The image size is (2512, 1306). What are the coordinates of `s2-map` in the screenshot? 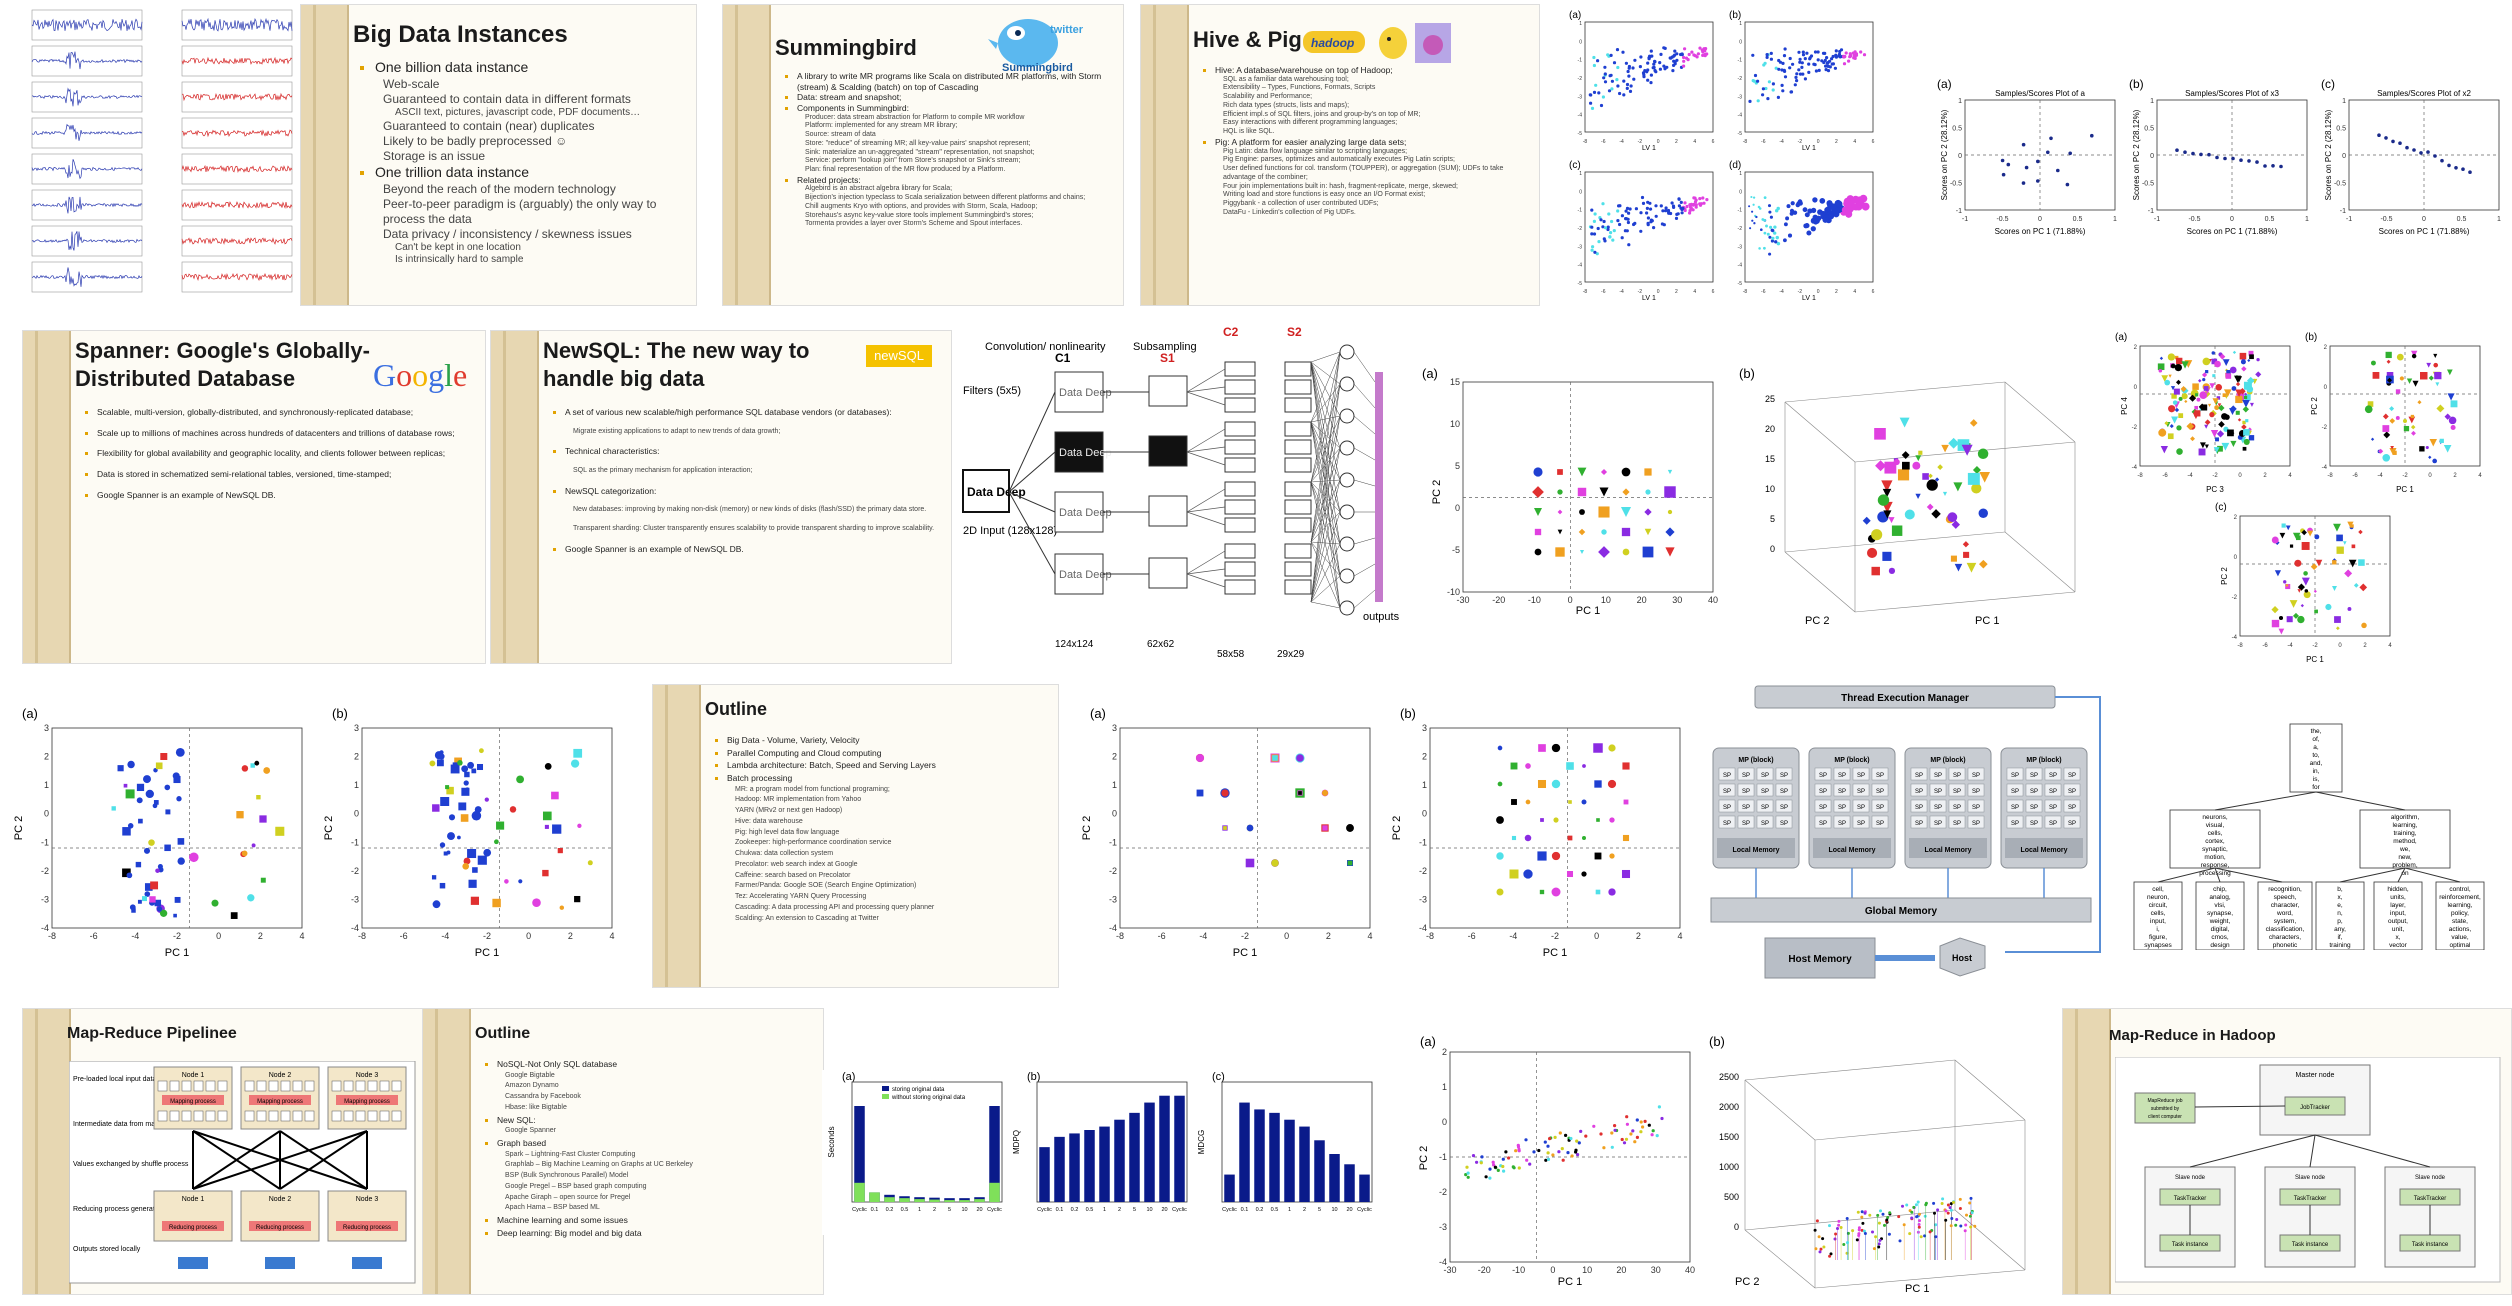 It's located at (1298, 507).